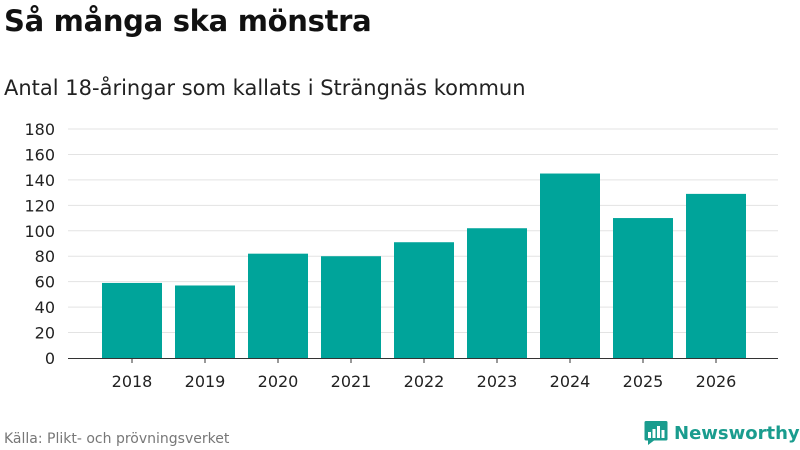 The image size is (800, 450). I want to click on y-tick-label: 80, so click(45, 256).